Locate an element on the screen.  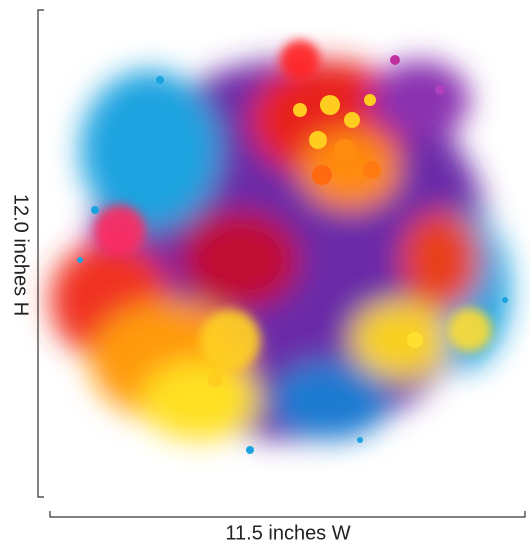
height-label: 12.0 inches H is located at coordinates (21, 255).